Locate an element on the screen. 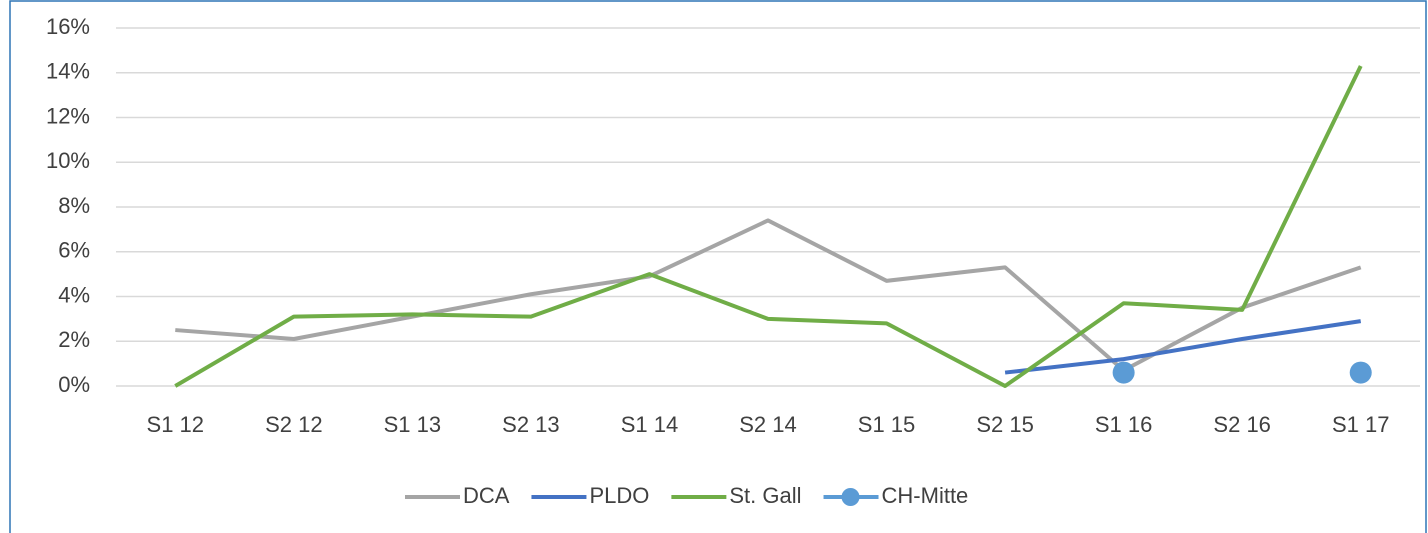 This screenshot has height=533, width=1428. x-tick-label: S2 16 is located at coordinates (1242, 424).